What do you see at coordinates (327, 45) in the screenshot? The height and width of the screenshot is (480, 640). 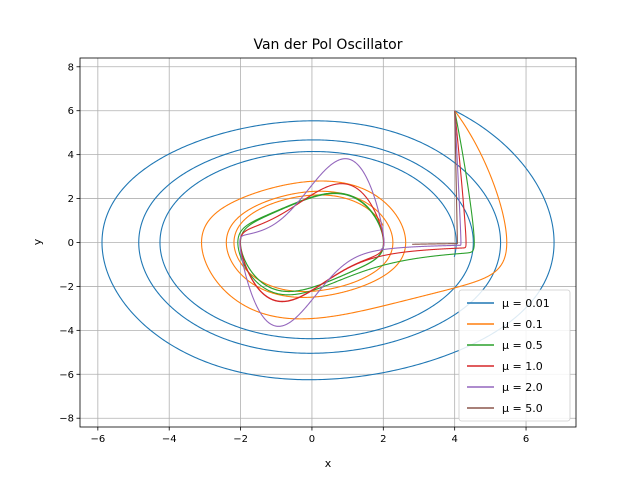 I see `chart-title: Van der Pol Oscillator` at bounding box center [327, 45].